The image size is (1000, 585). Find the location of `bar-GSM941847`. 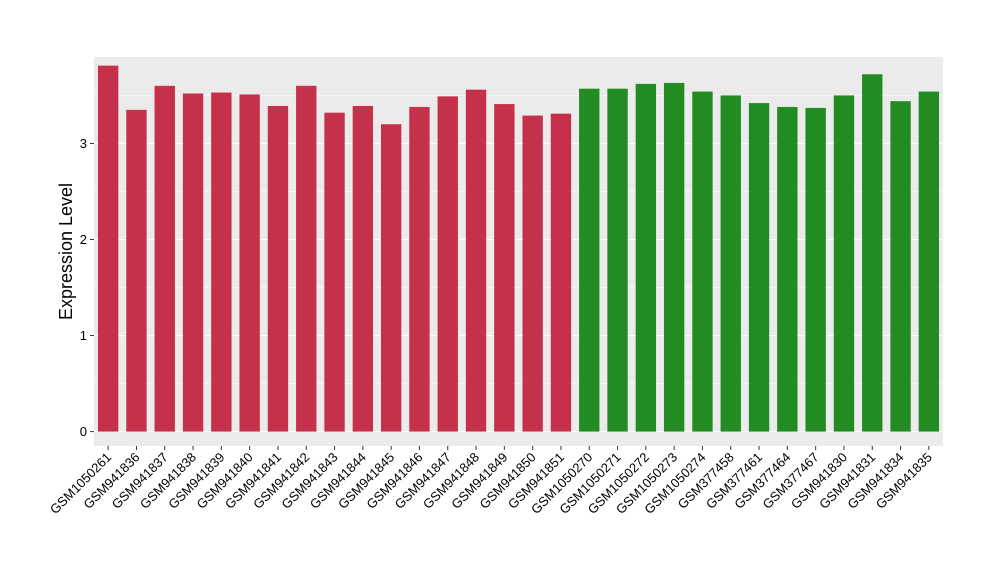

bar-GSM941847 is located at coordinates (447, 264).